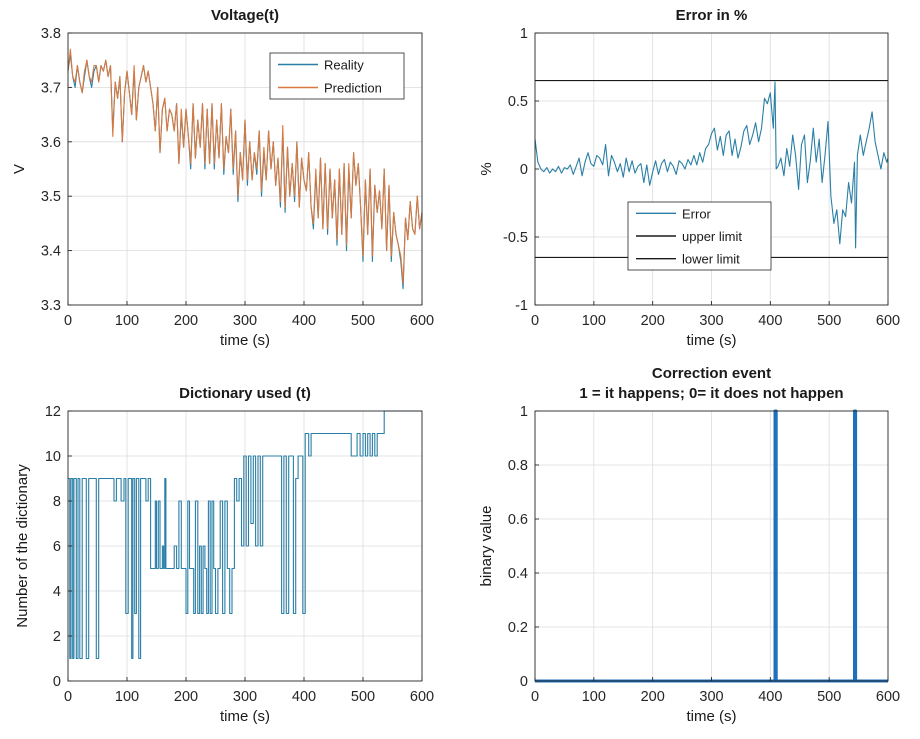 This screenshot has height=739, width=920. What do you see at coordinates (518, 628) in the screenshot?
I see `y-tick-label: 0.2` at bounding box center [518, 628].